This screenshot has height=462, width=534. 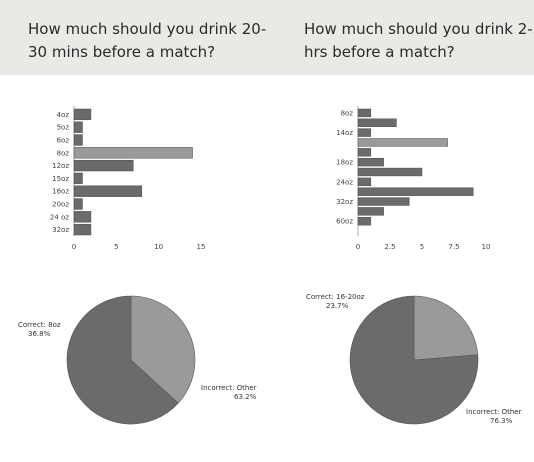 I want to click on y-tick-label: 60oz, so click(x=344, y=222).